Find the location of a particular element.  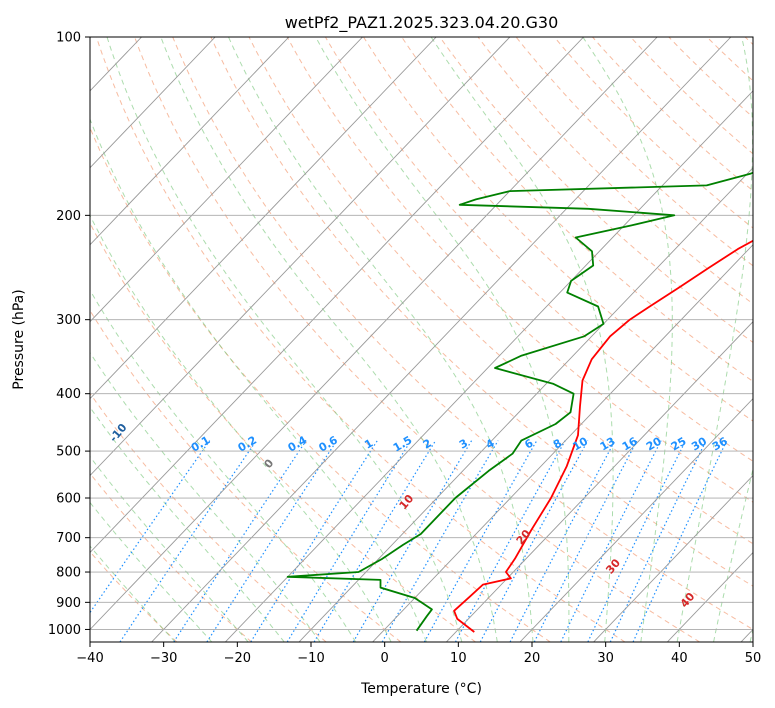

y-tick-label: 100 is located at coordinates (68, 38).